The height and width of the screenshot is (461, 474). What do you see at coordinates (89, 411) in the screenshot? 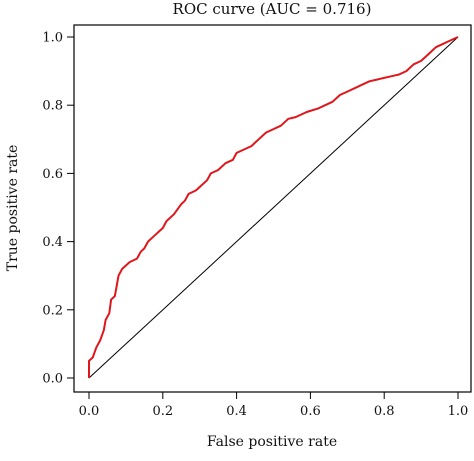
I see `x-tick-label: 0.0` at bounding box center [89, 411].